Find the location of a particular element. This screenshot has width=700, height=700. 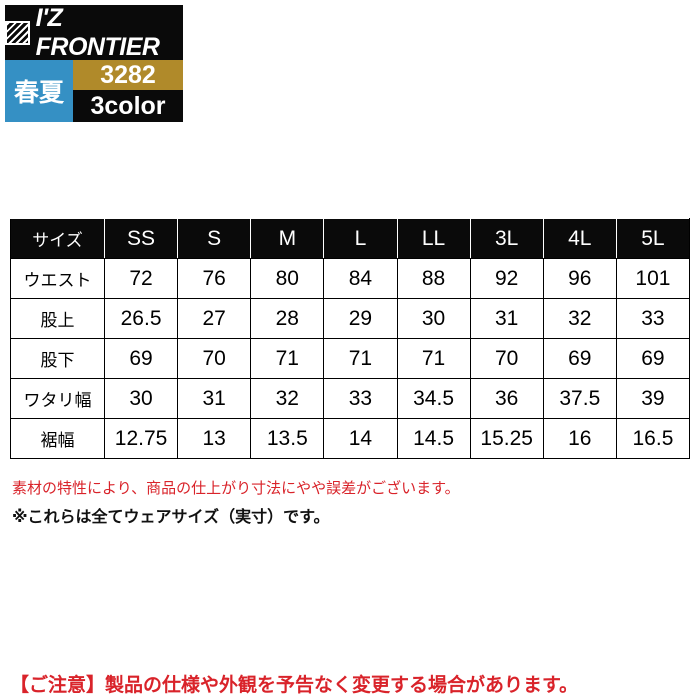

table-cell: 16 is located at coordinates (579, 438).